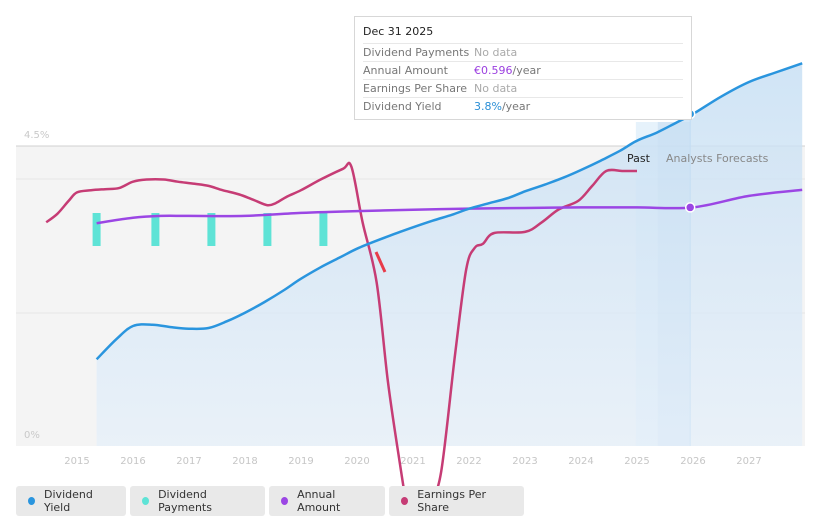  Describe the element at coordinates (524, 461) in the screenshot. I see `x-tick-label: 2023` at that location.